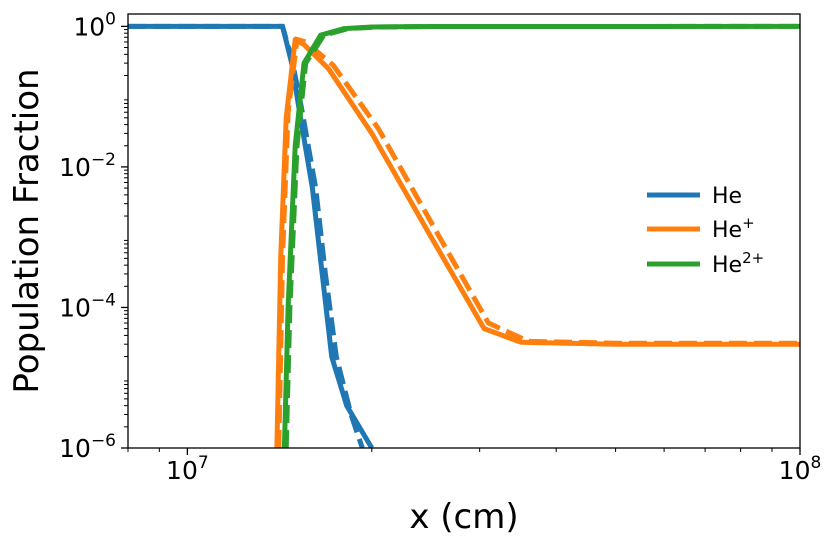  I want to click on legend-label-0: He, so click(727, 196).